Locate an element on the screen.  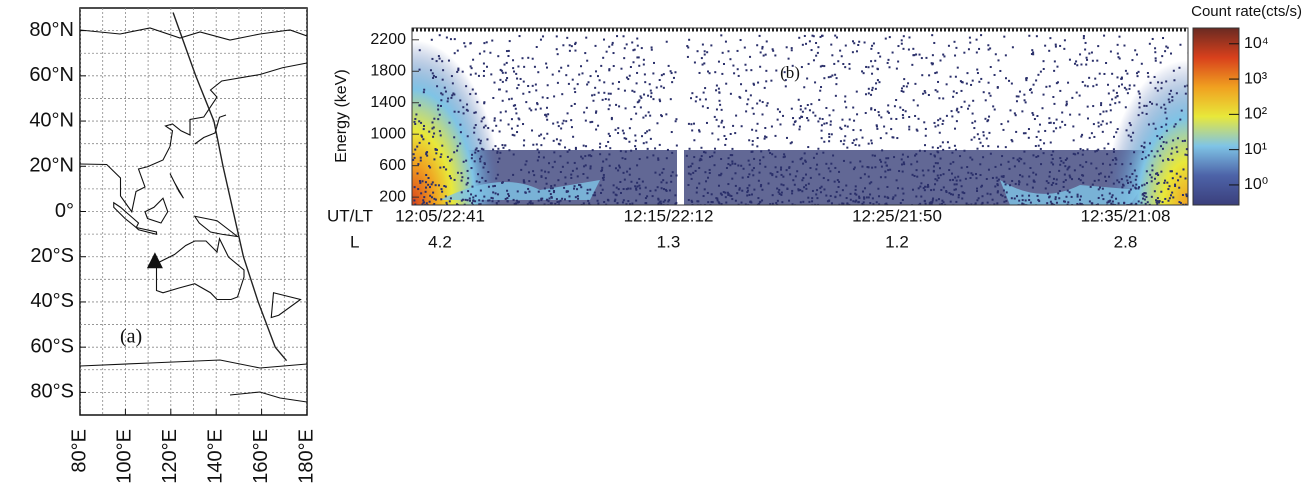
borneo is located at coordinates (156, 210).